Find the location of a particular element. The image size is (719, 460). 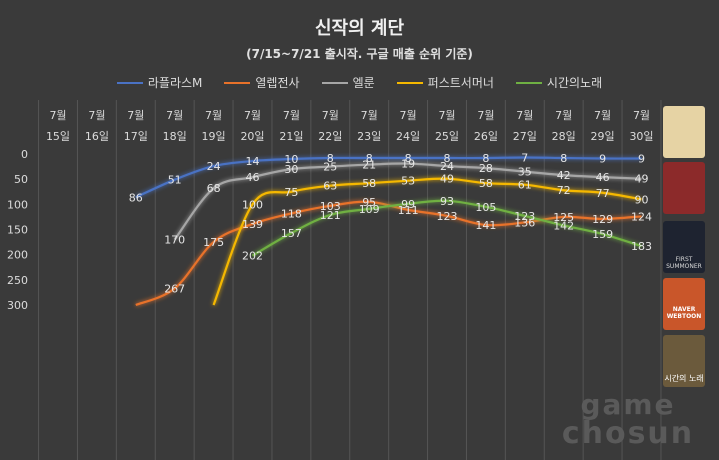

data-label: 19 is located at coordinates (408, 164).